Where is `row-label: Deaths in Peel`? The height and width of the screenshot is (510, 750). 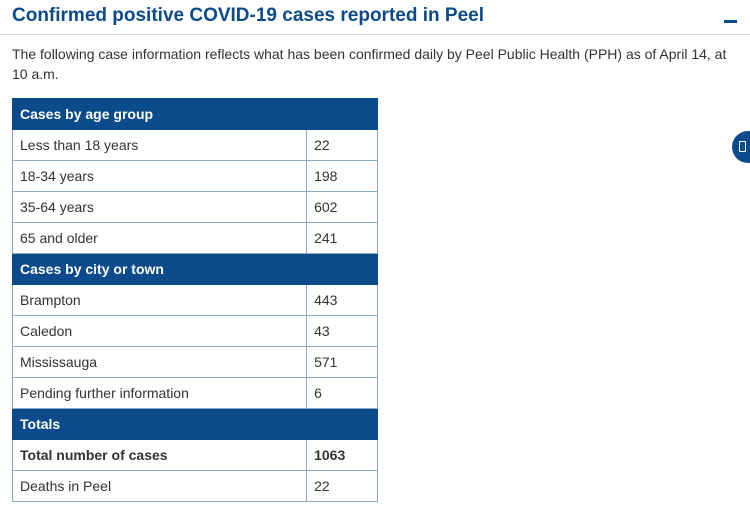 row-label: Deaths in Peel is located at coordinates (159, 486).